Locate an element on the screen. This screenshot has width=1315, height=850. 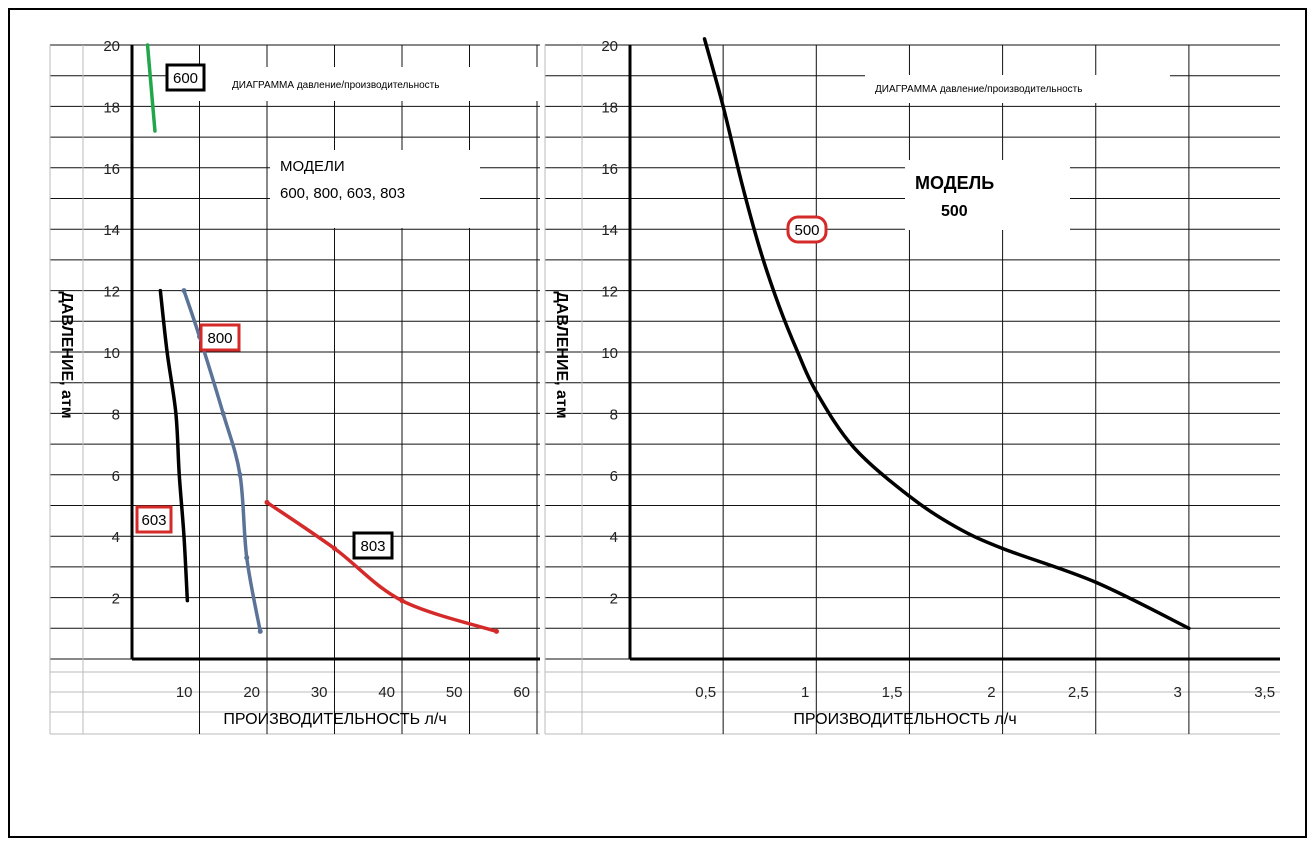
label-603-text: 603 is located at coordinates (153, 520).